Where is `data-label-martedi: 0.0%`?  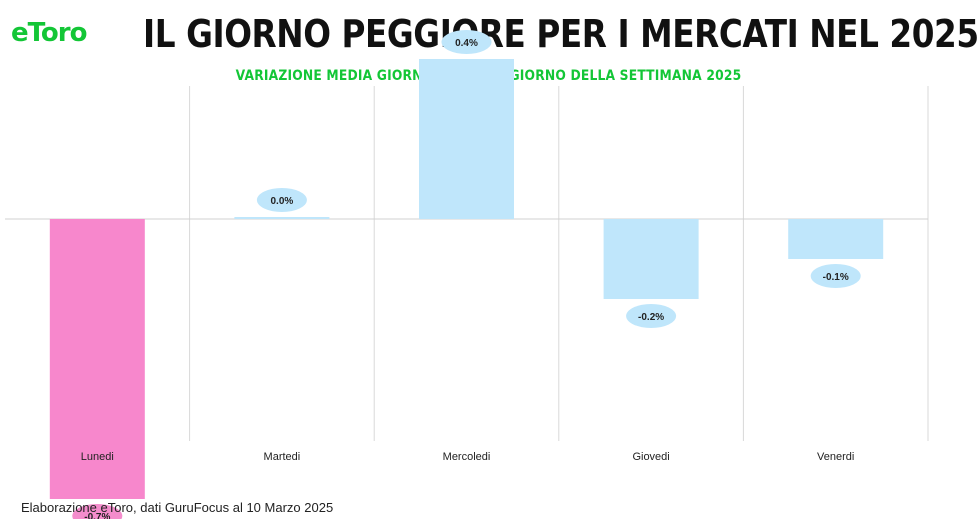 data-label-martedi: 0.0% is located at coordinates (282, 201).